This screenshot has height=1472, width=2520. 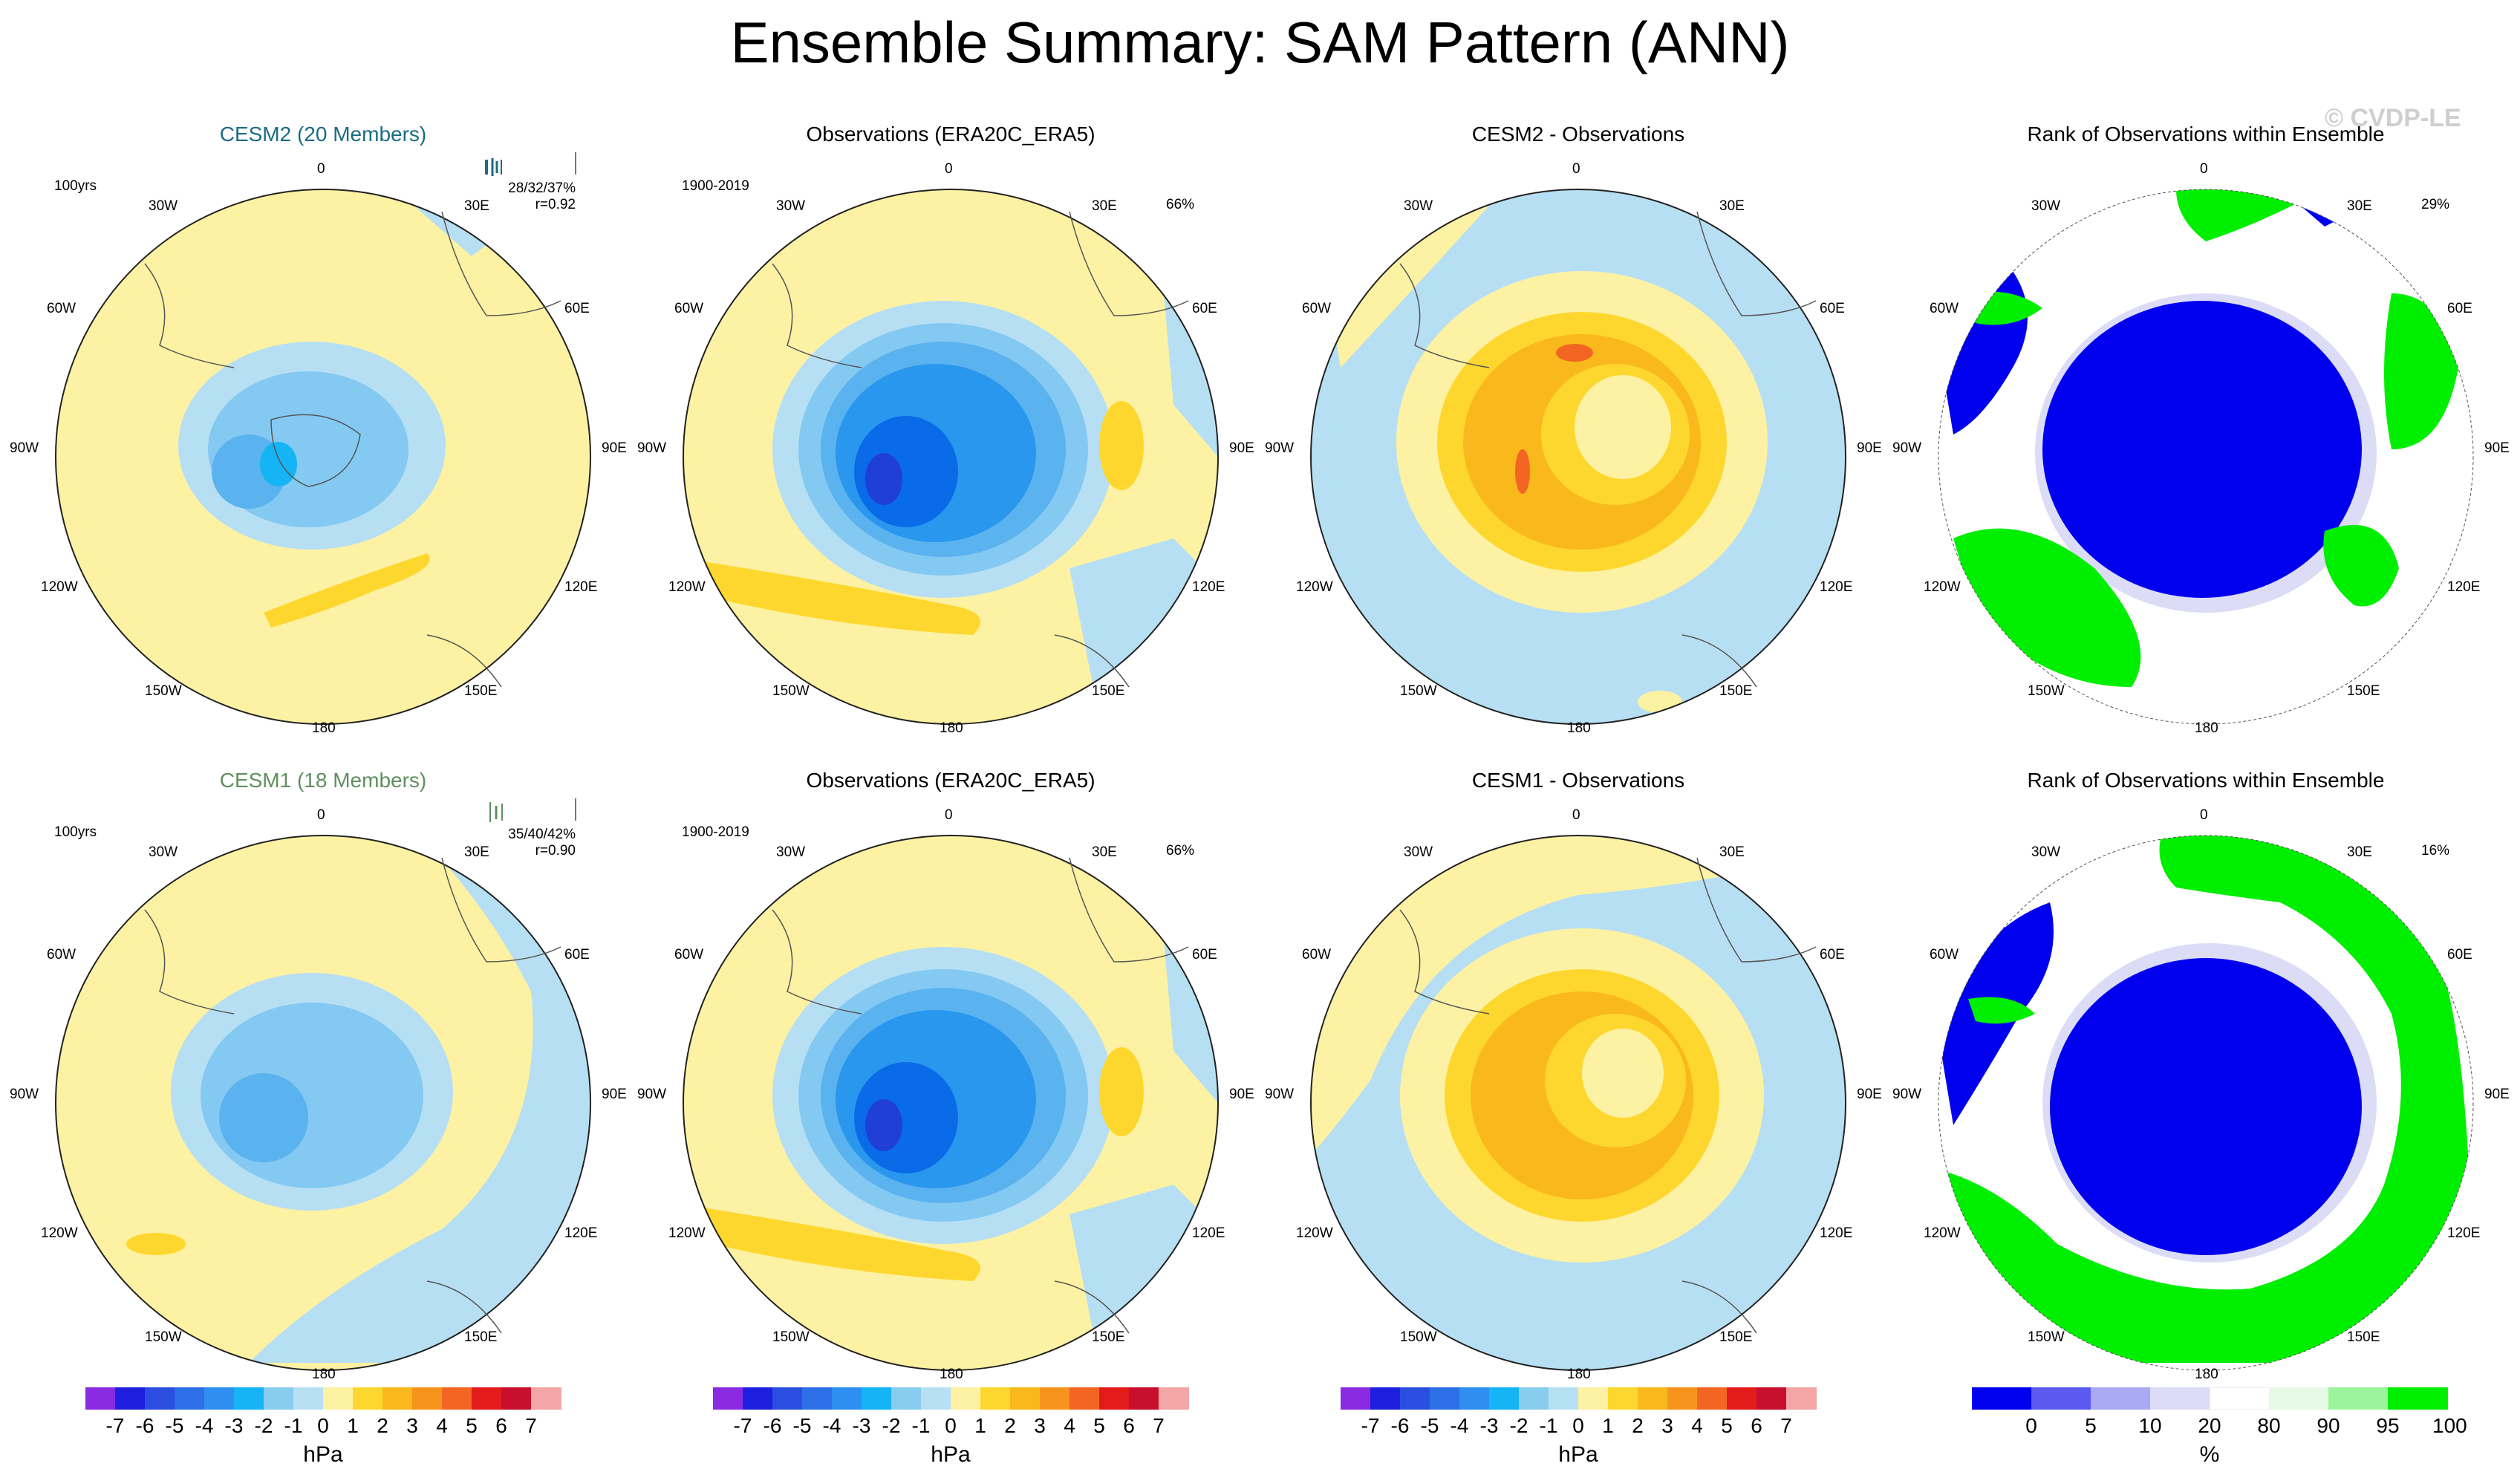 I want to click on colorbar-tick-label: -5, so click(x=802, y=1426).